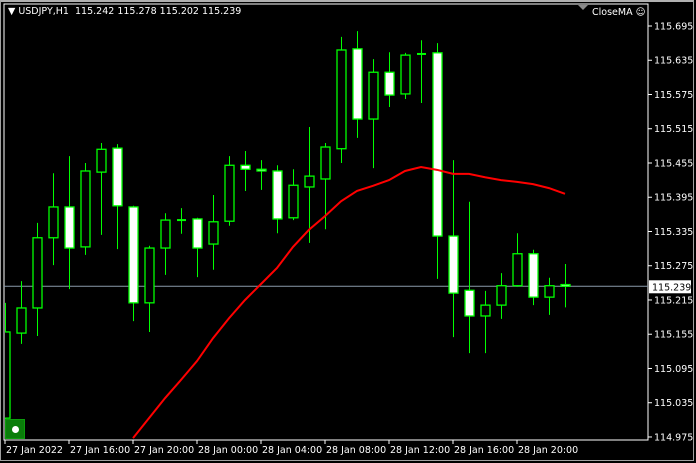 The width and height of the screenshot is (696, 463). What do you see at coordinates (100, 450) in the screenshot?
I see `x-tick-label: 27 Jan 16:00` at bounding box center [100, 450].